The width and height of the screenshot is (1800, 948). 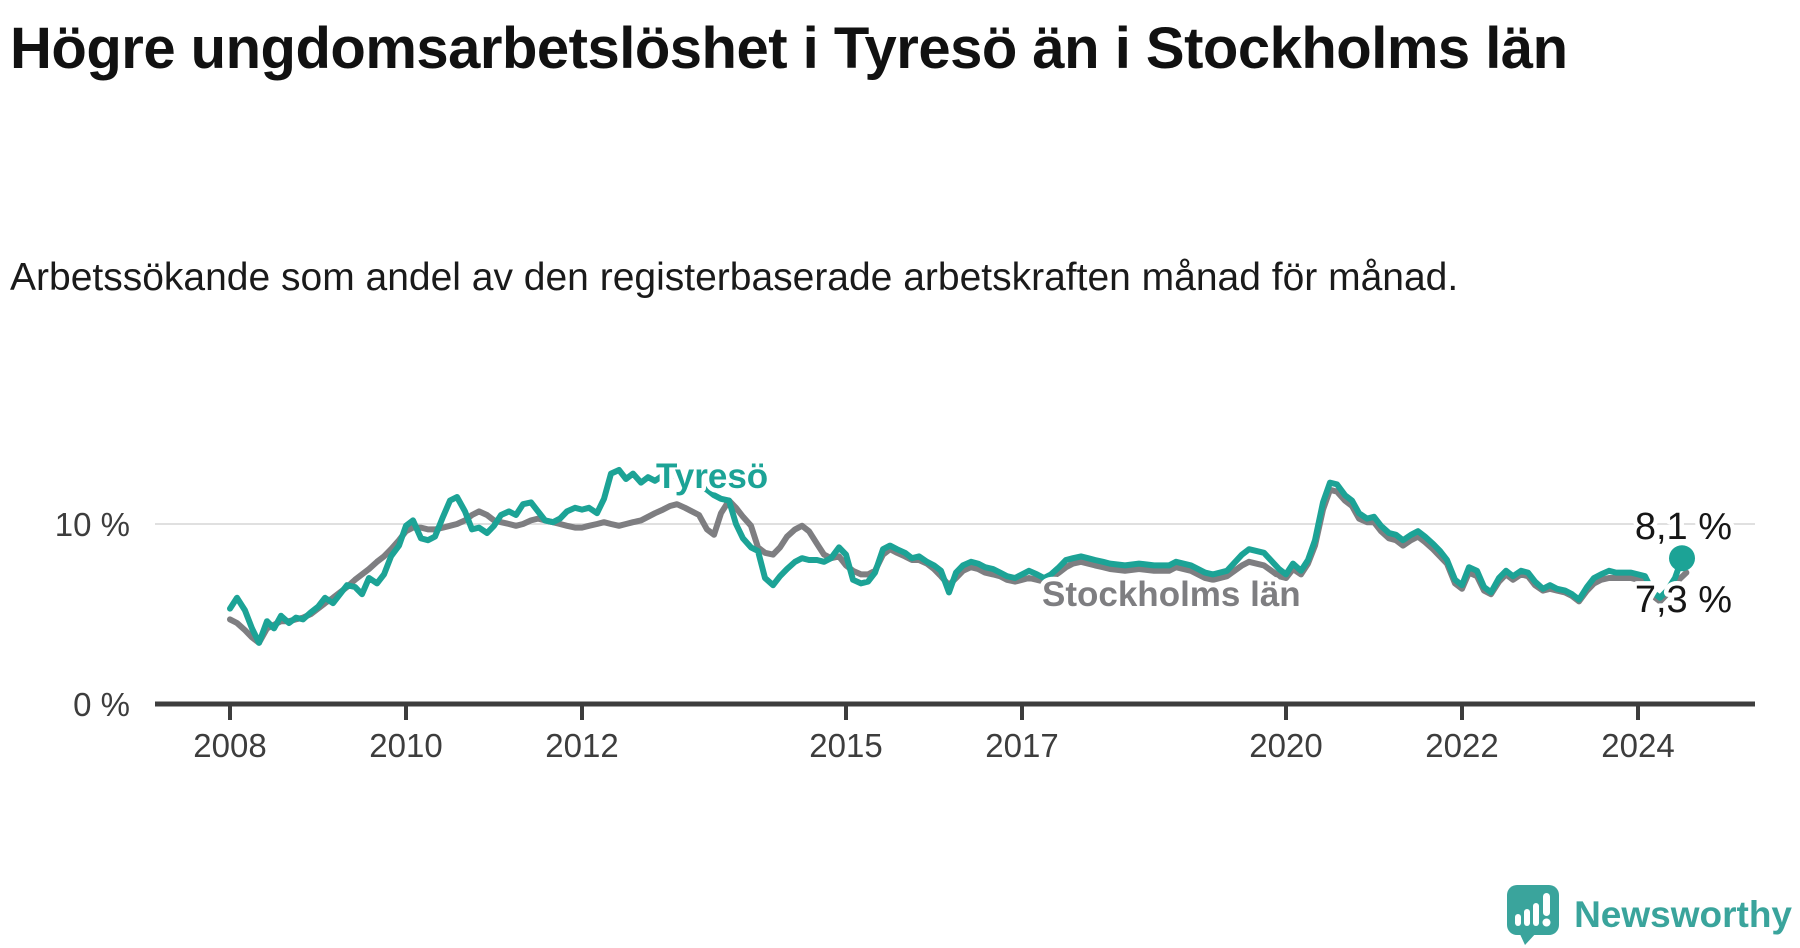 I want to click on x-tick-label: 2015, so click(x=845, y=745).